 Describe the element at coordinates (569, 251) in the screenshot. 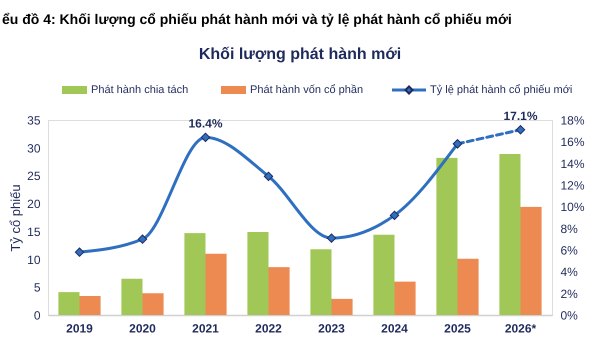

I see `y2-tick-label: 6%` at that location.